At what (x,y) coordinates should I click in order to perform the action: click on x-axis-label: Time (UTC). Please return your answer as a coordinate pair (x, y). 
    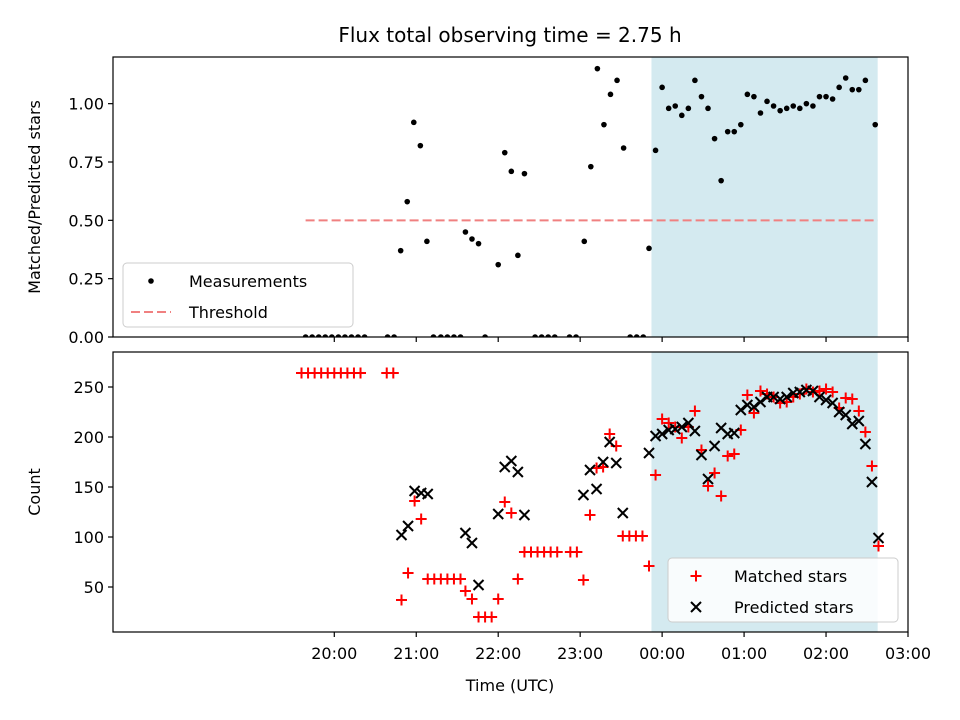
    Looking at the image, I should click on (509, 685).